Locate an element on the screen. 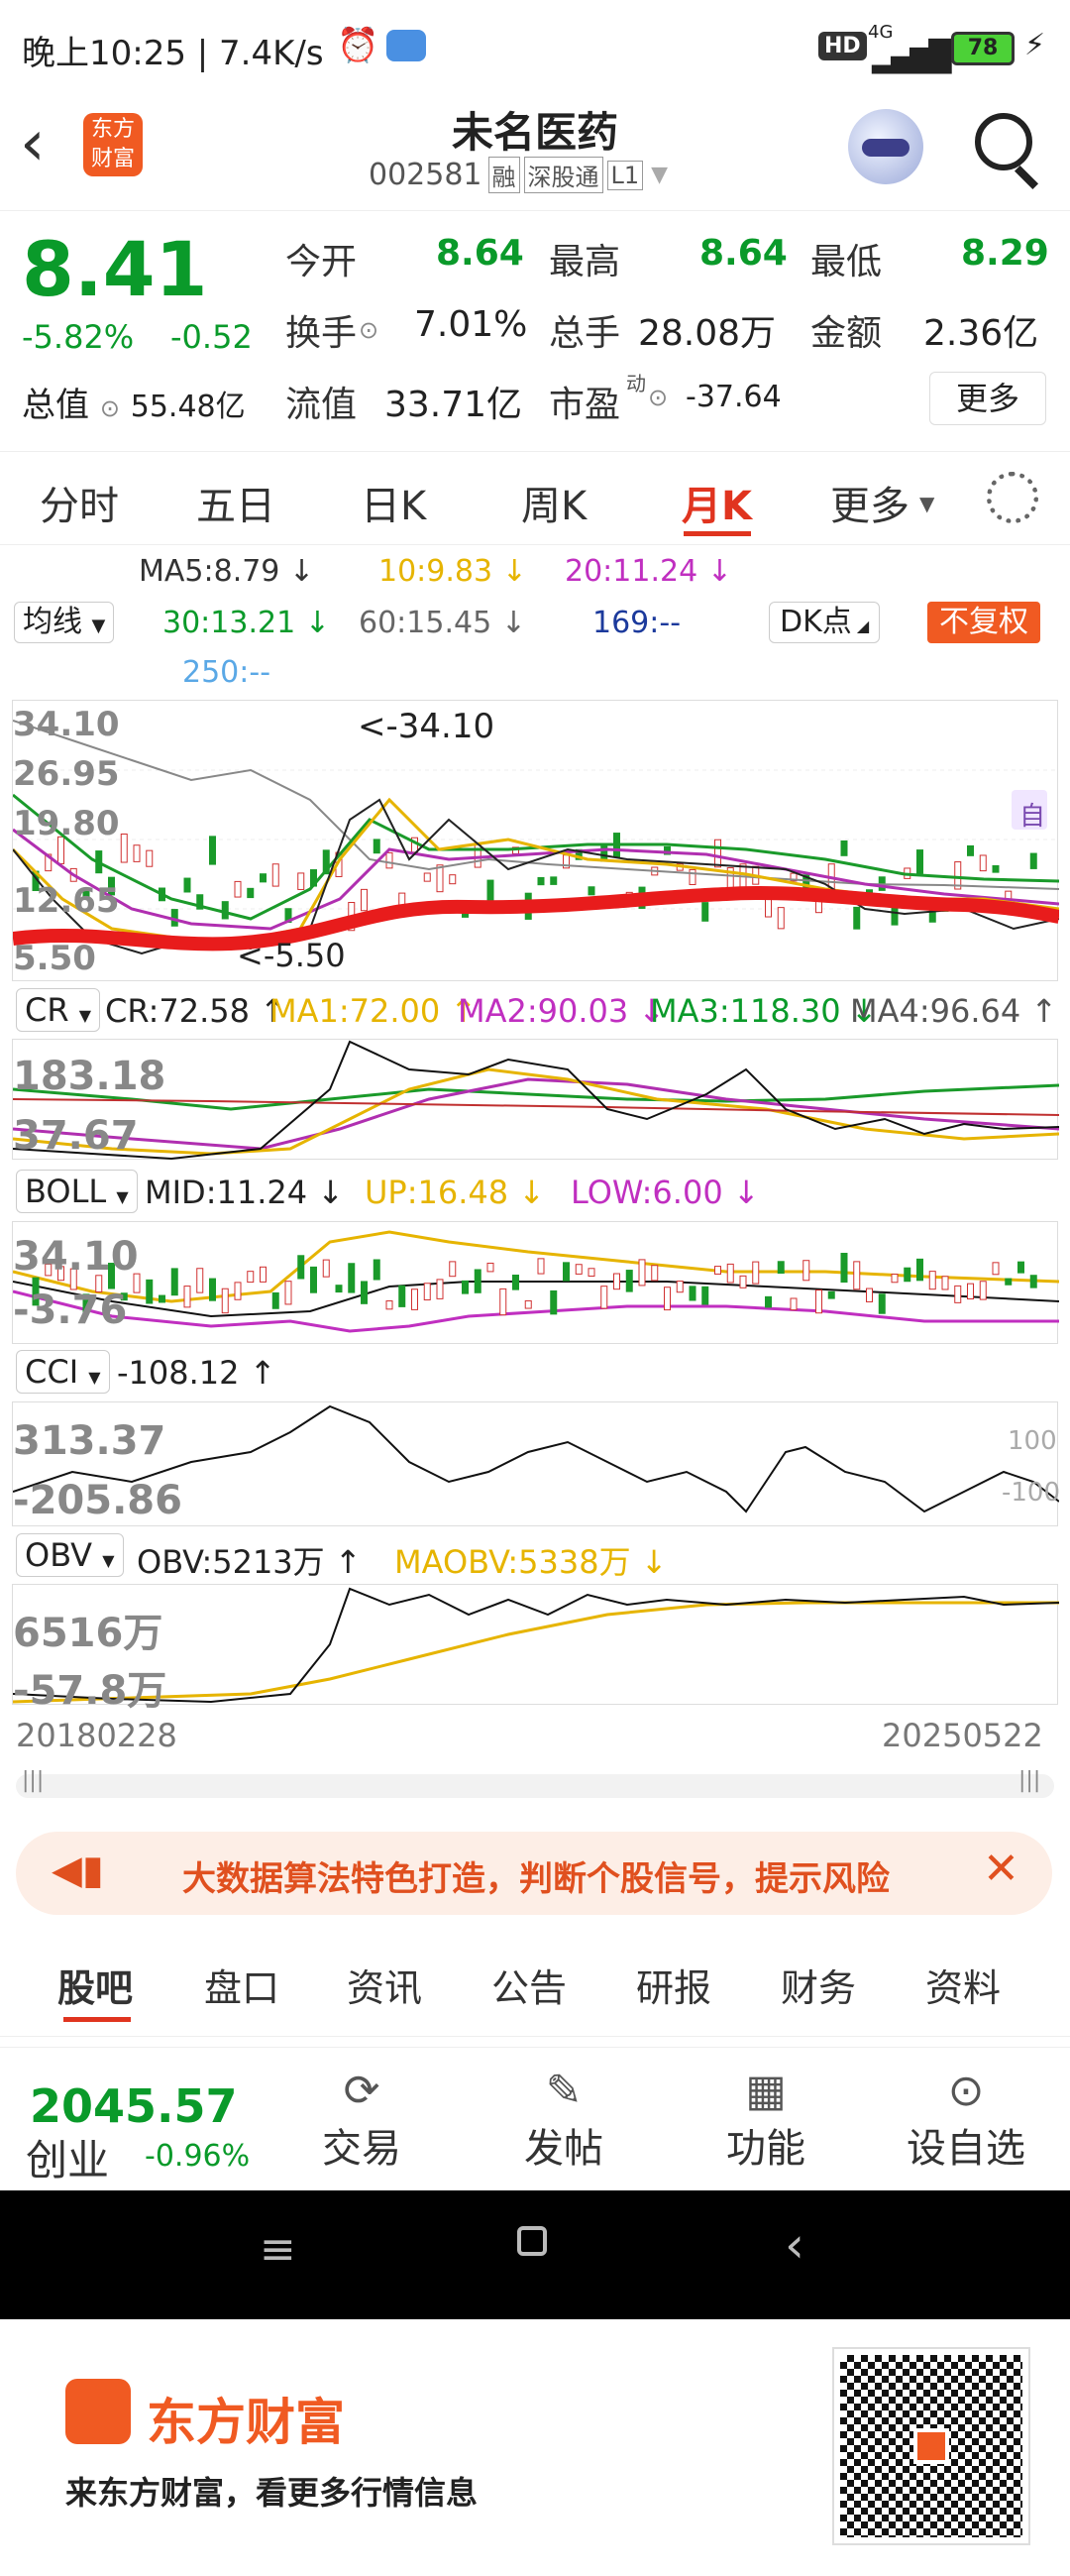 The image size is (1070, 2576). back-icon: ‹ is located at coordinates (33, 143).